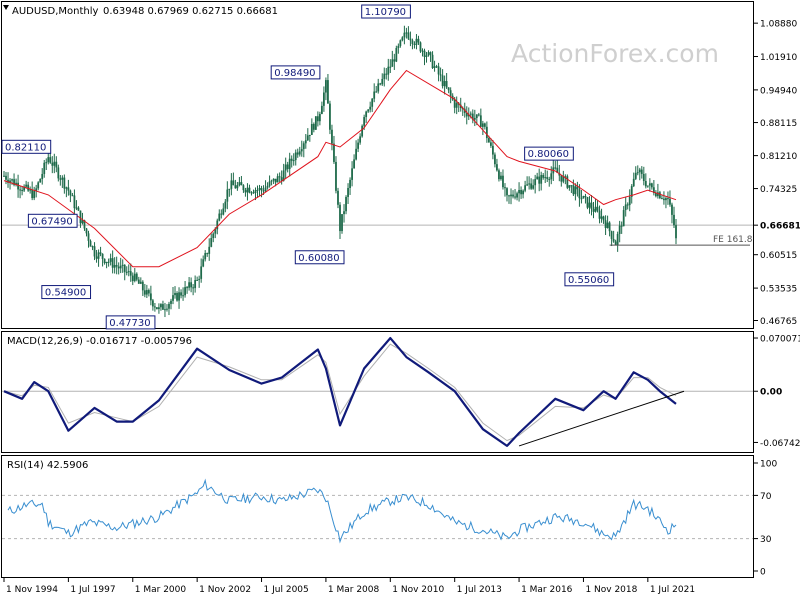 This screenshot has height=600, width=800. I want to click on rsi-y-tick-label: 70, so click(766, 497).